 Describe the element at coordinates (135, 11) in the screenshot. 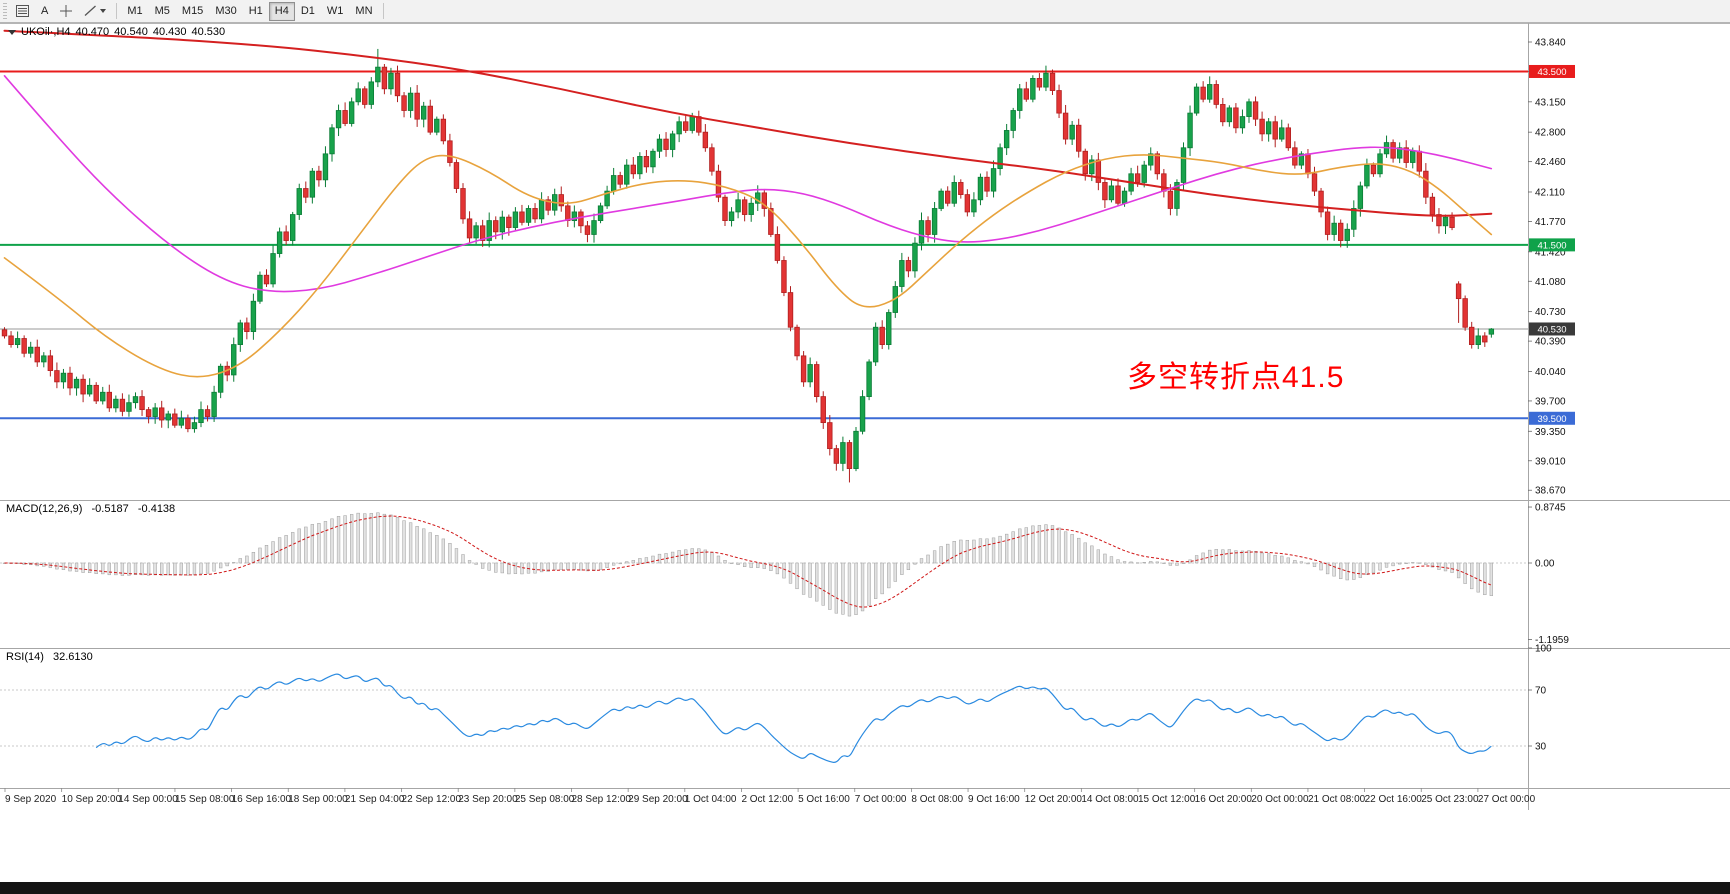

I see `timeframe-m1: M1` at that location.